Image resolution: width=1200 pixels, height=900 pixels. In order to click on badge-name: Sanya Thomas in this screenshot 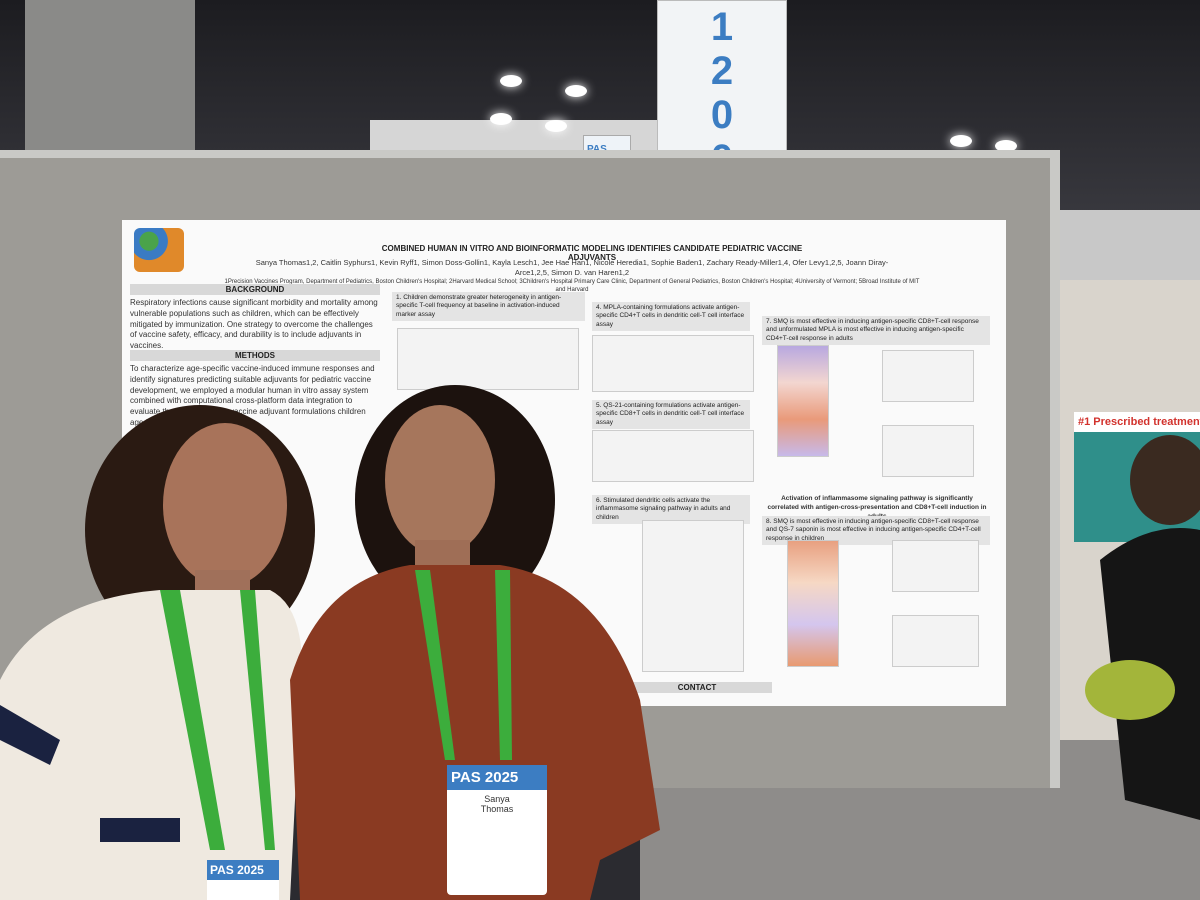, I will do `click(497, 804)`.